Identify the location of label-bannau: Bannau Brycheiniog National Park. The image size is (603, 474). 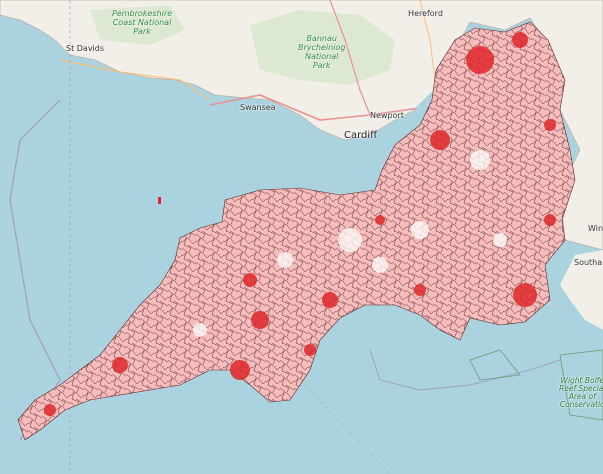
(322, 52).